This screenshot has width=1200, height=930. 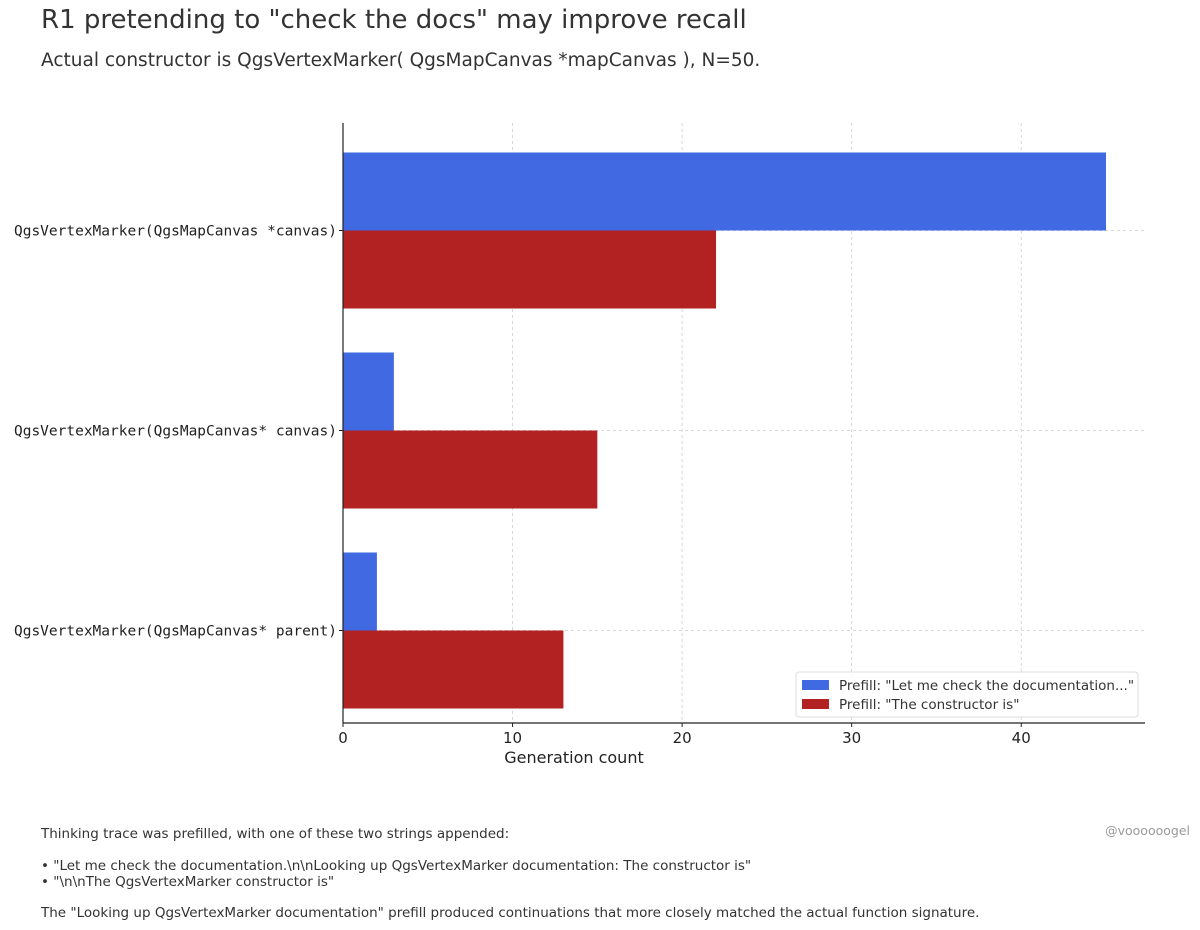 What do you see at coordinates (175, 432) in the screenshot?
I see `y-tick-label: QgsVertexMarker(QgsMapCanvas* canvas)` at bounding box center [175, 432].